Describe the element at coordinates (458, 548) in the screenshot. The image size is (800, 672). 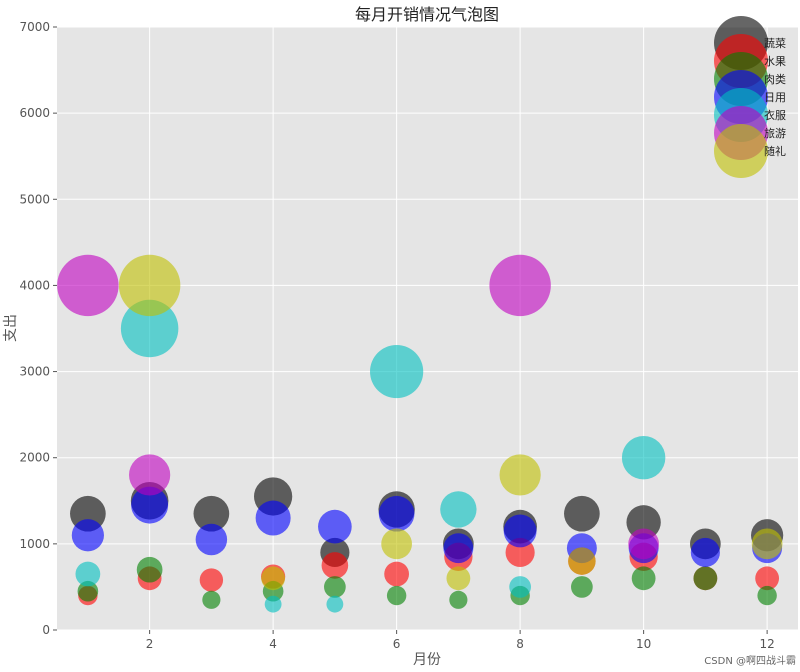
I see `bubble-日用-7` at that location.